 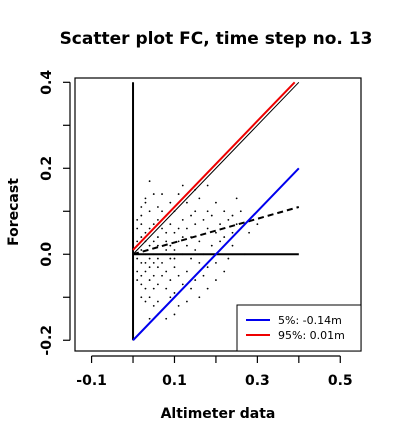 What do you see at coordinates (216, 39) in the screenshot?
I see `chart-title: Scatter plot FC, time step no. 13` at bounding box center [216, 39].